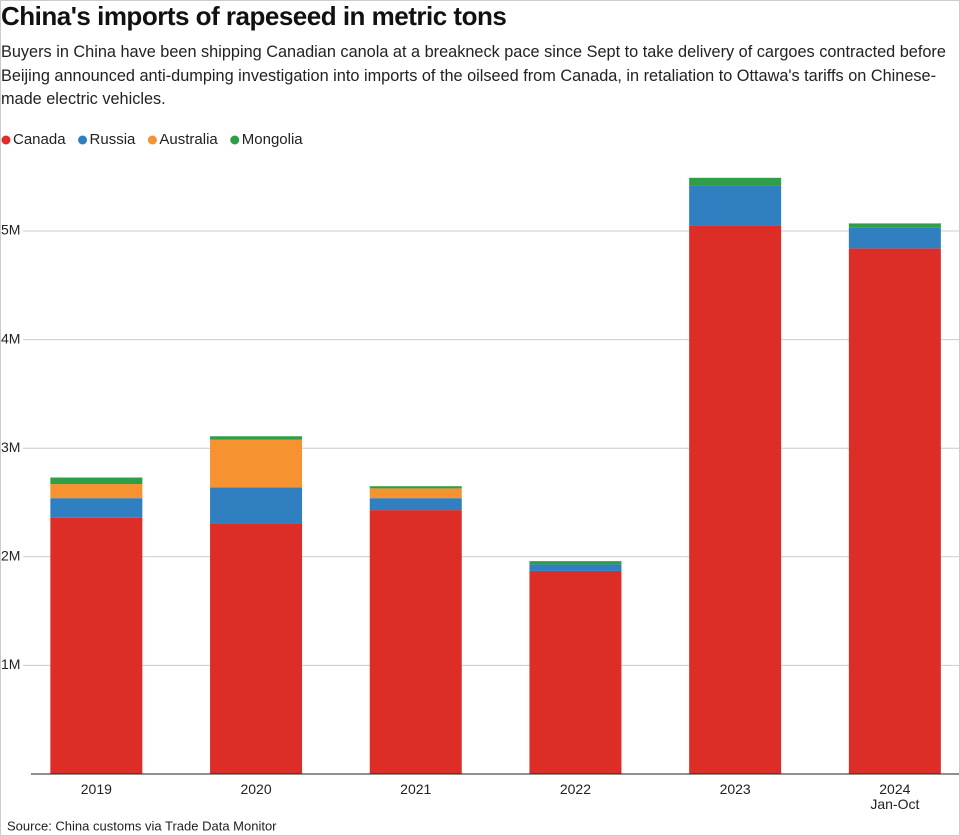  What do you see at coordinates (10, 447) in the screenshot?
I see `y-tick-label: 3M` at bounding box center [10, 447].